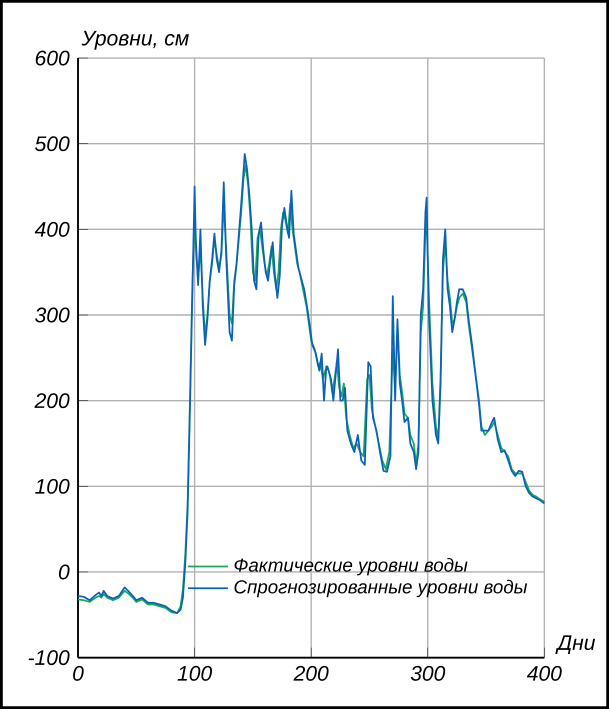 The width and height of the screenshot is (609, 709). I want to click on x-tick-label: 100, so click(195, 673).